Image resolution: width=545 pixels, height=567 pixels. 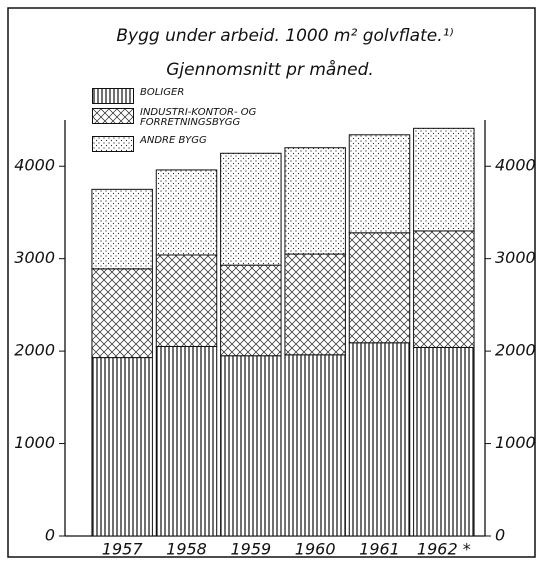 What do you see at coordinates (284, 36) in the screenshot?
I see `chart-title: Bygg under arbeid. 1000 m² golvflate.¹⁾` at bounding box center [284, 36].